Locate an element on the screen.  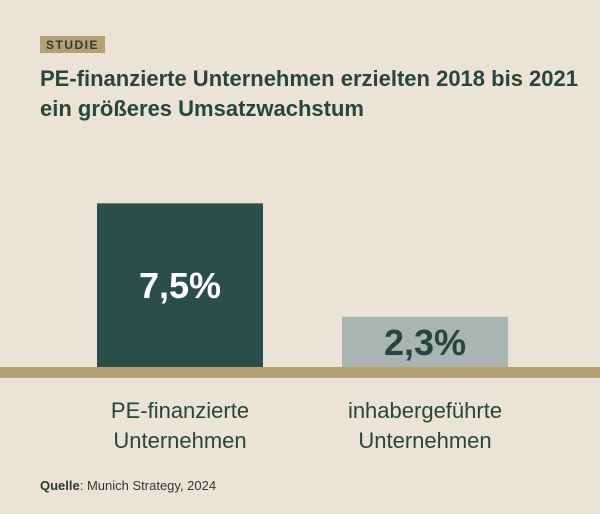
bar-value-label-1: 7,5% is located at coordinates (180, 285).